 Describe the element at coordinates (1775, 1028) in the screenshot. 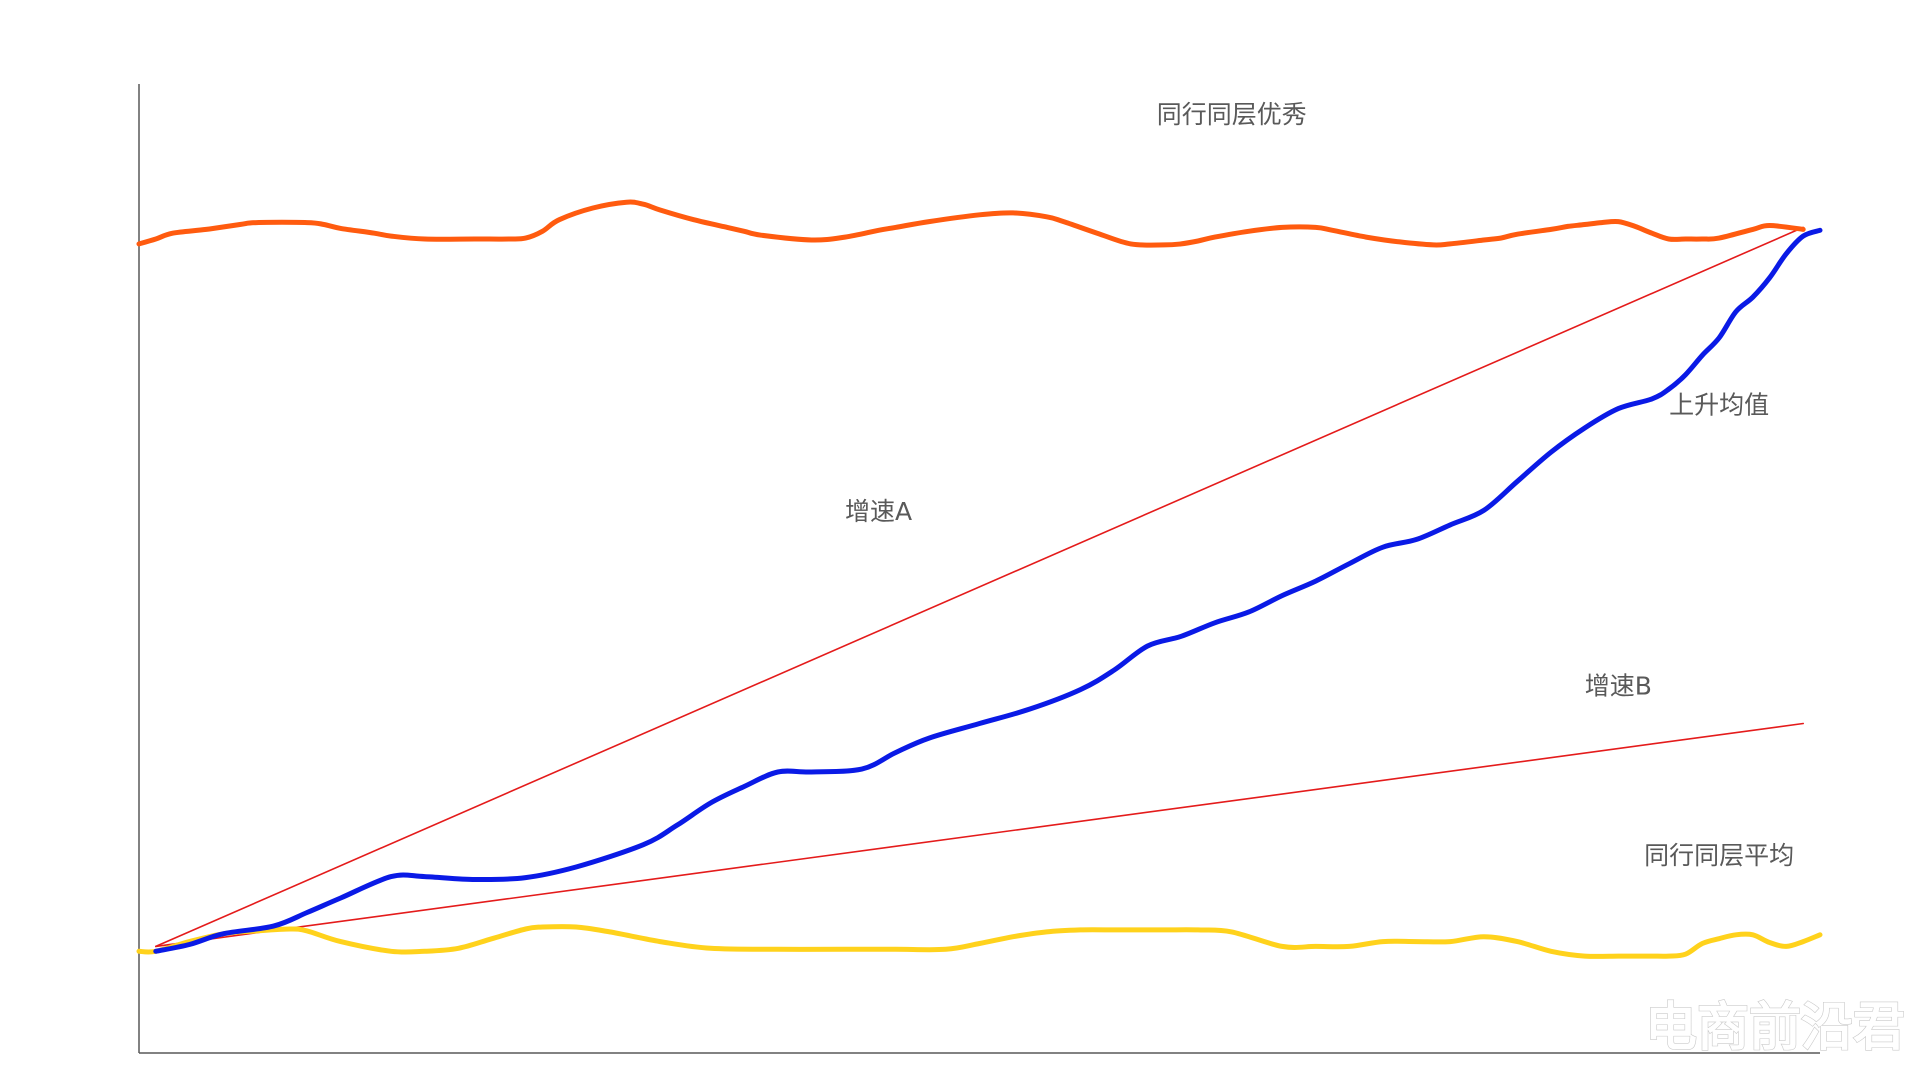

I see `watermark-text: 电商前沿君` at that location.